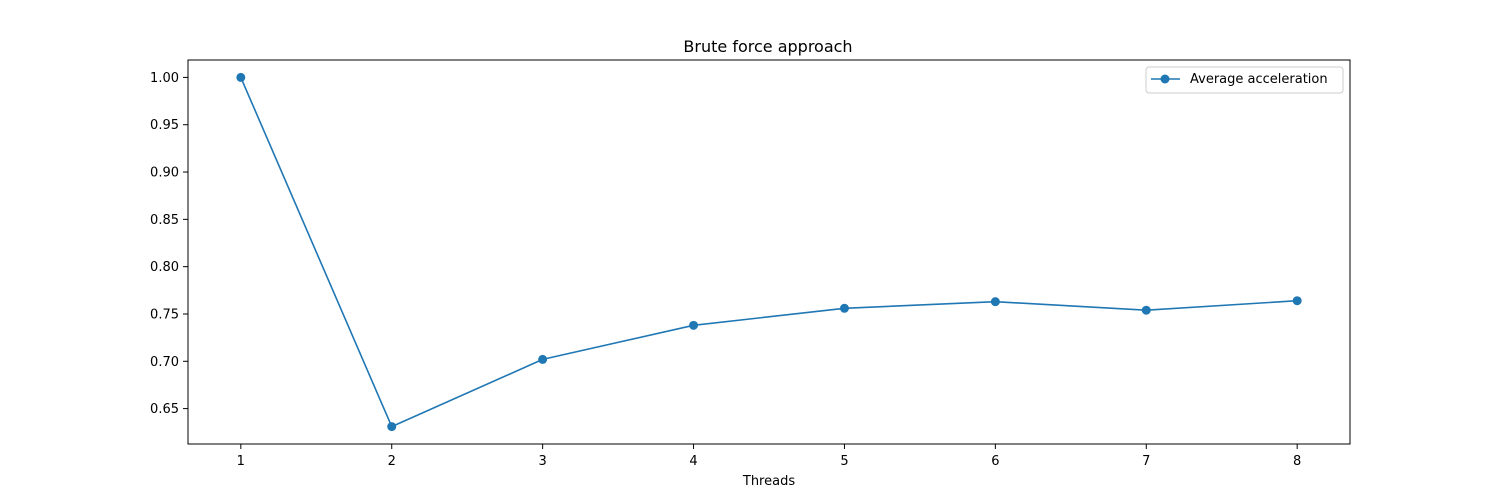 The height and width of the screenshot is (500, 1500). What do you see at coordinates (844, 461) in the screenshot?
I see `x-tick-label: 5` at bounding box center [844, 461].